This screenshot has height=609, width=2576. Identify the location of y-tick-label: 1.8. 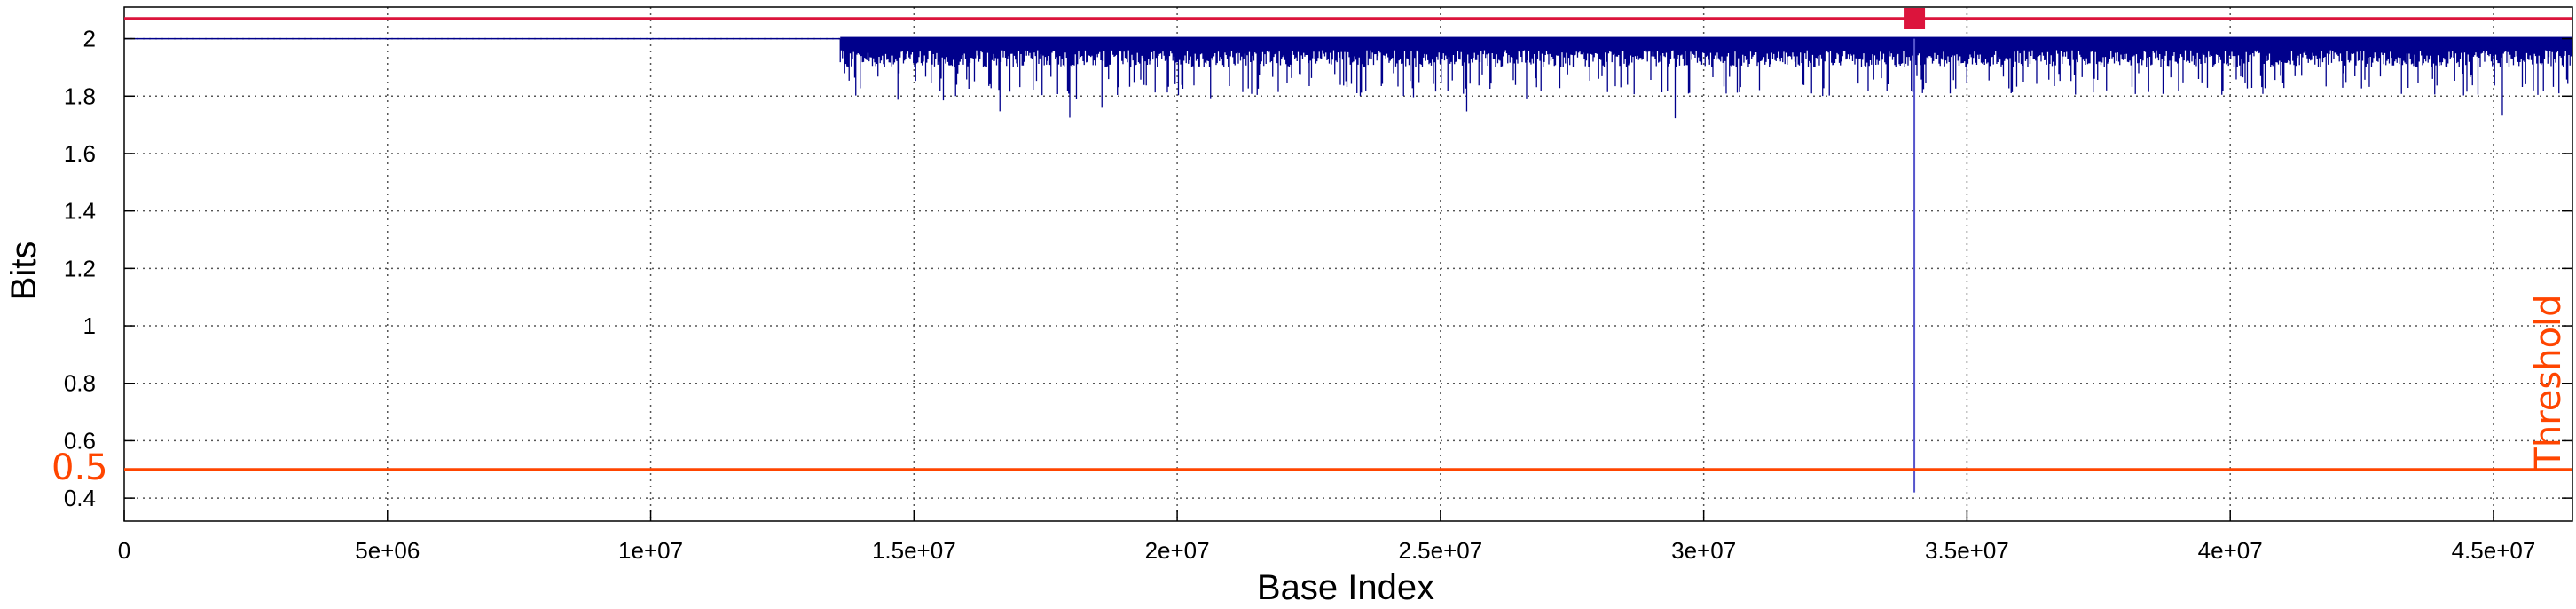
(80, 96).